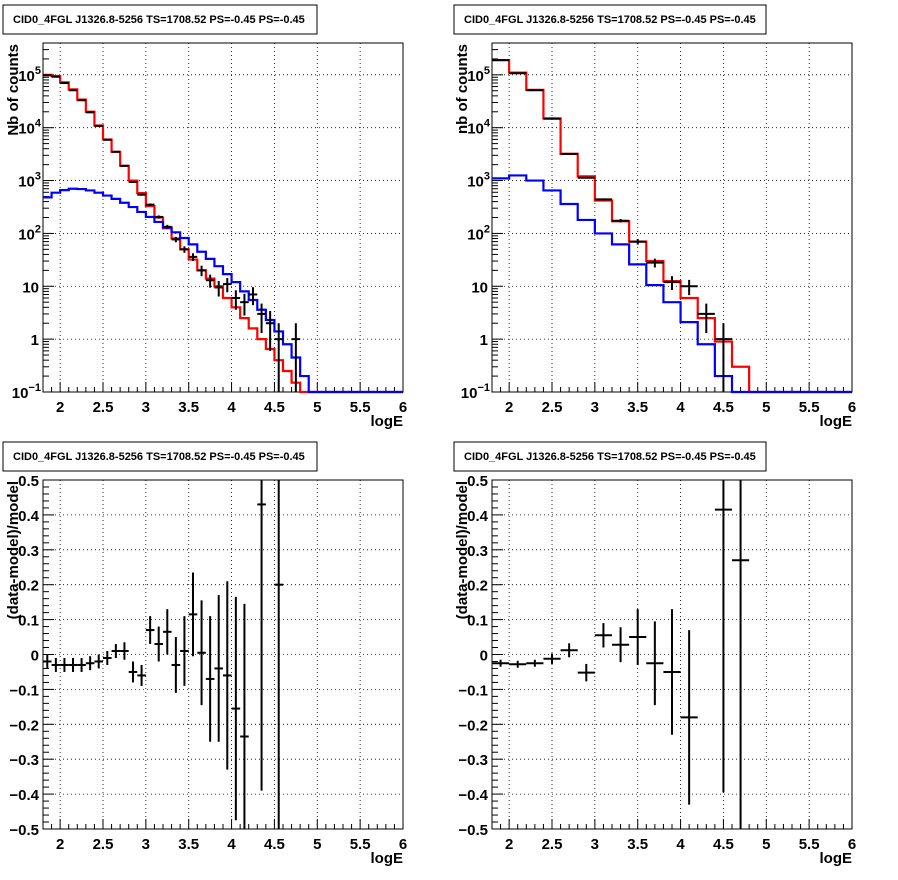 The height and width of the screenshot is (880, 898). Describe the element at coordinates (473, 830) in the screenshot. I see `y-tick-label: −0.5` at that location.